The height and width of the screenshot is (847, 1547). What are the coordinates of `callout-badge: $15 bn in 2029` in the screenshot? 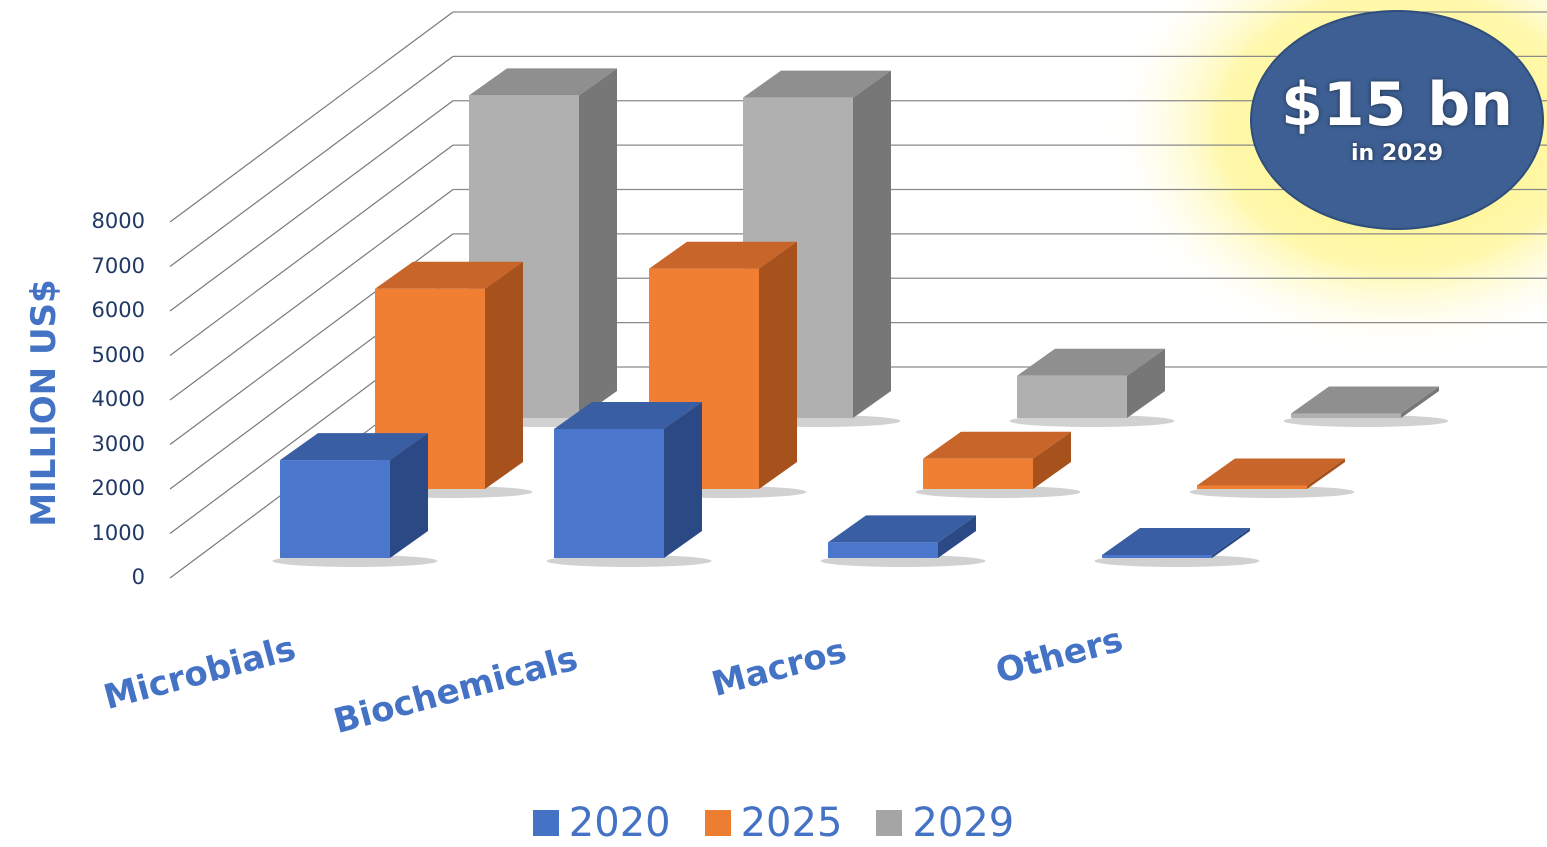 It's located at (1397, 120).